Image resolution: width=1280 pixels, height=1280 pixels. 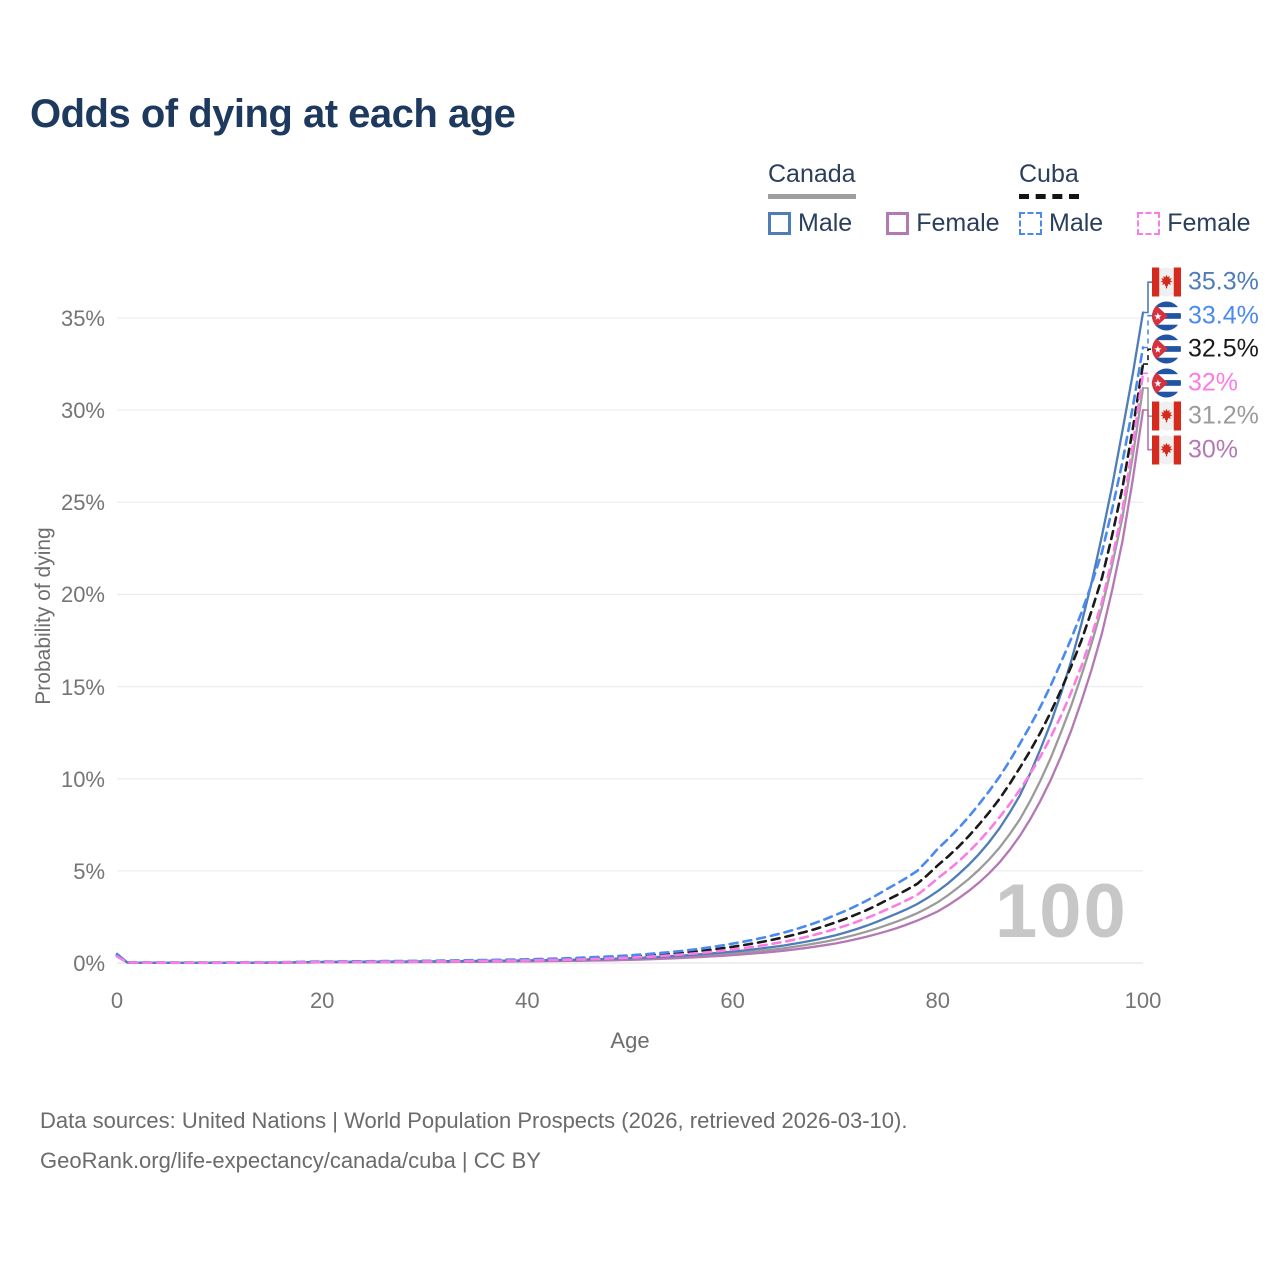 I want to click on legend-header-cuba: Cuba, so click(x=1049, y=179).